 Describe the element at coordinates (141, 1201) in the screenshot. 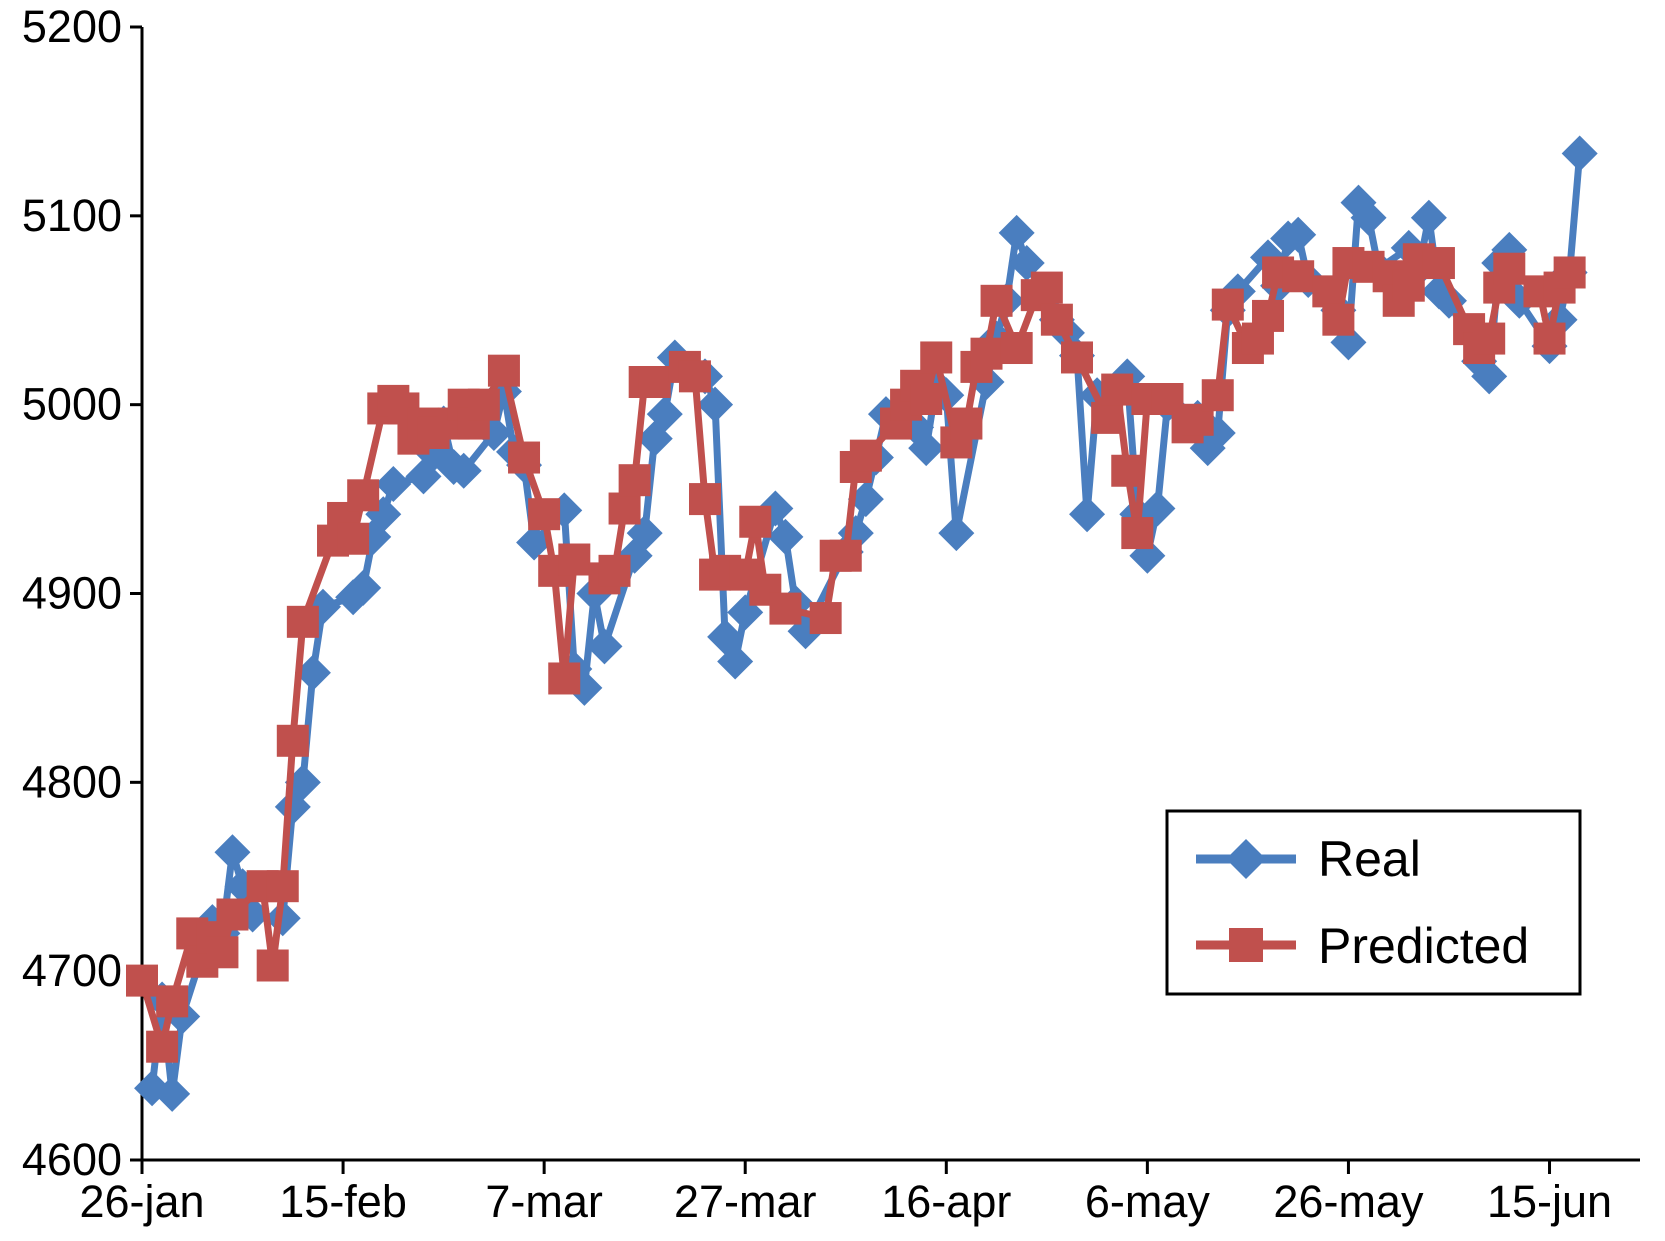

I see `x-tick-label: 26-jan` at that location.